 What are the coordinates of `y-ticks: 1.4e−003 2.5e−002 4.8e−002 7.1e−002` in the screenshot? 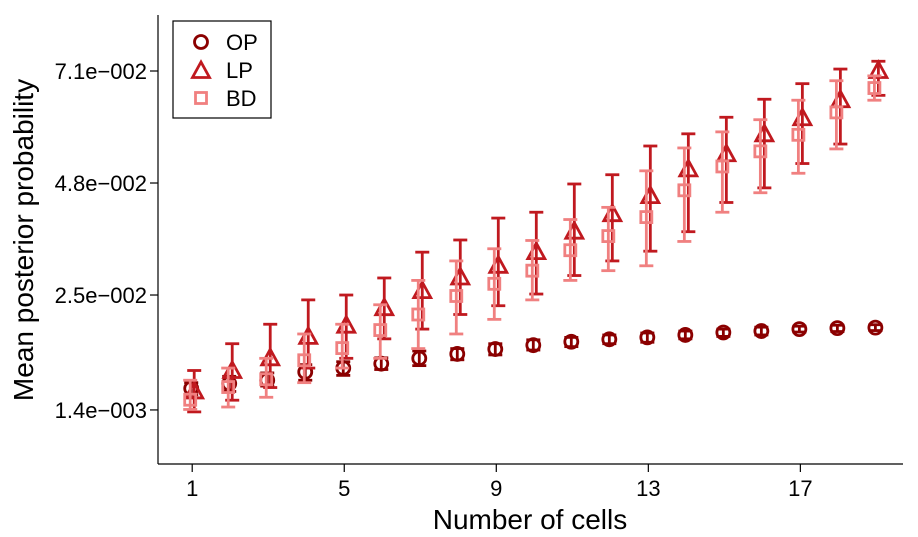 It's located at (106, 241).